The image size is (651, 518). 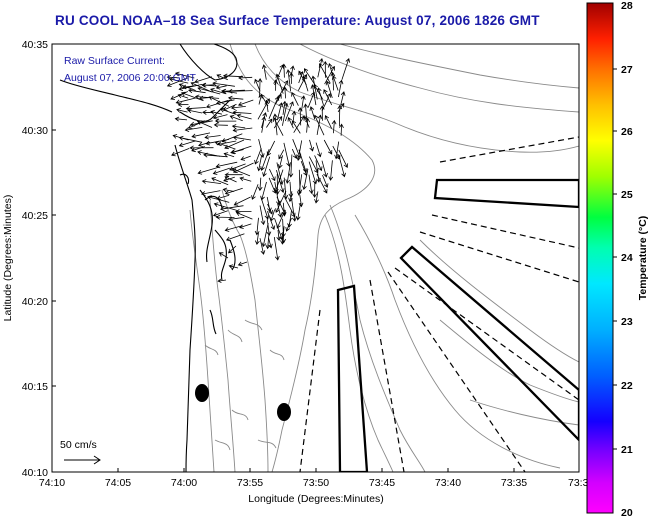 What do you see at coordinates (627, 195) in the screenshot?
I see `colorbar-tick-label: 25` at bounding box center [627, 195].